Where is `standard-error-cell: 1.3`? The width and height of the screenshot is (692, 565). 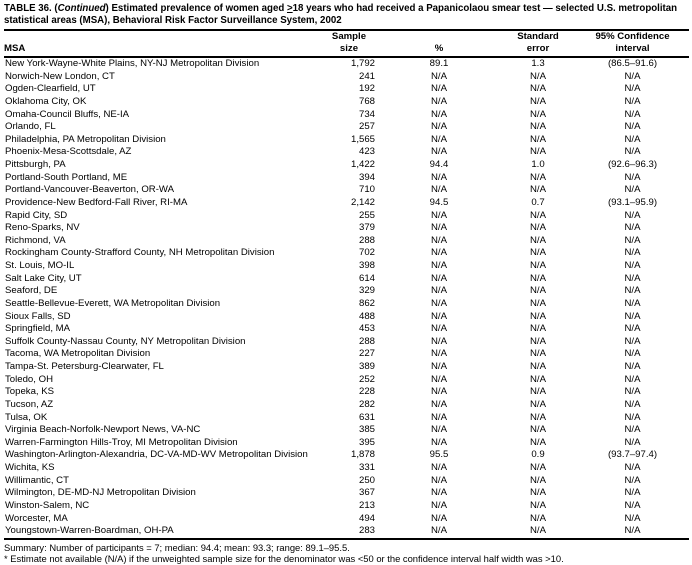
standard-error-cell: 1.3 is located at coordinates (538, 63).